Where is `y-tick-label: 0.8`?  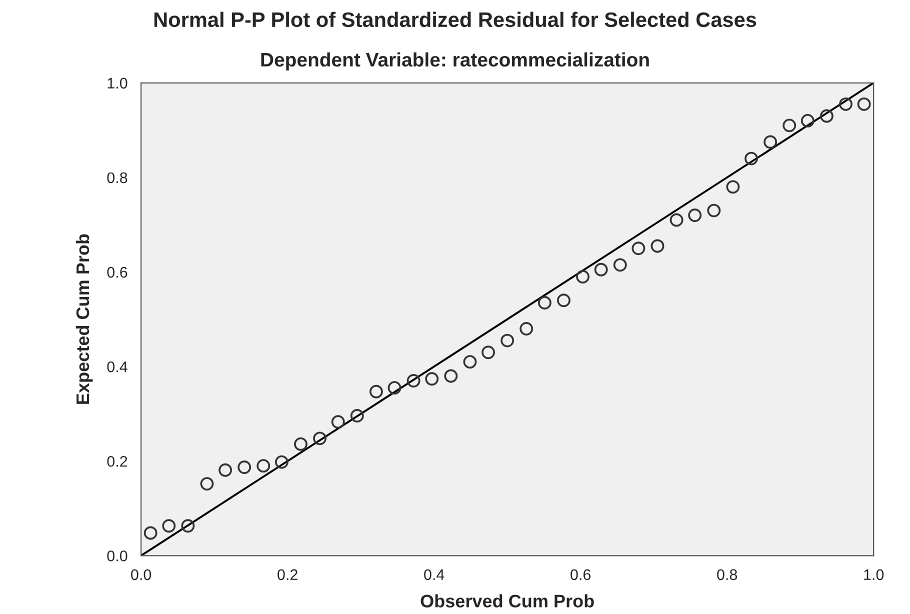
y-tick-label: 0.8 is located at coordinates (117, 178).